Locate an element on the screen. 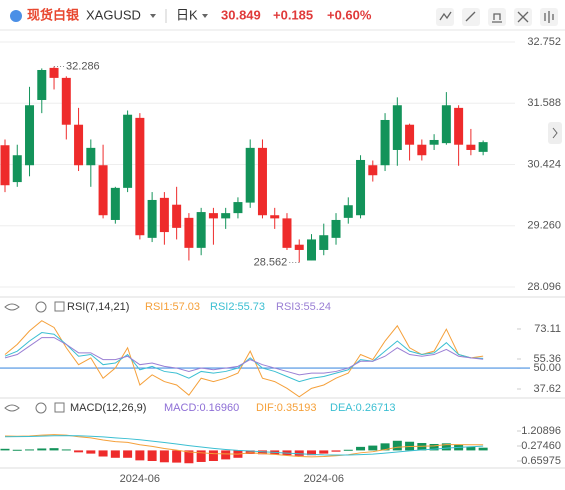 Image resolution: width=565 pixels, height=490 pixels. y-tick-label: 28.096 is located at coordinates (544, 287).